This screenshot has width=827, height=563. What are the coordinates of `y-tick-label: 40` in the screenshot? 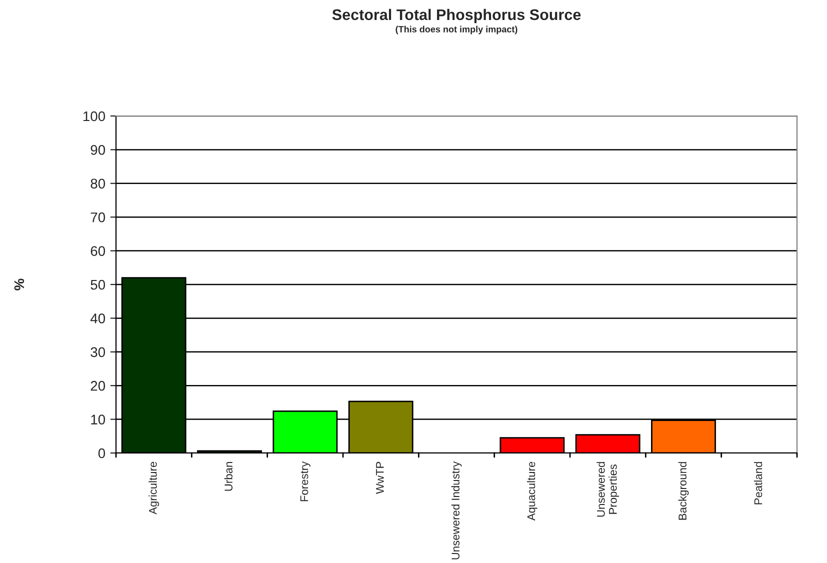 It's located at (98, 319).